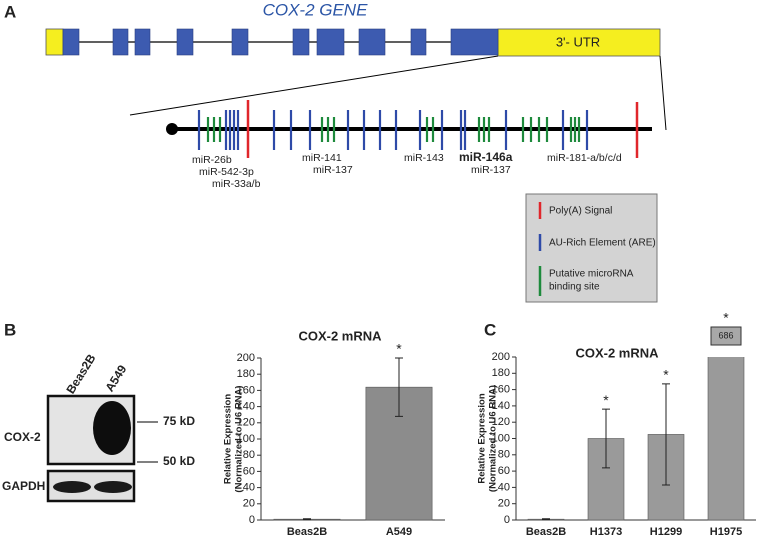 This screenshot has width=758, height=537. Describe the element at coordinates (115, 378) in the screenshot. I see `lane-label: A549` at that location.